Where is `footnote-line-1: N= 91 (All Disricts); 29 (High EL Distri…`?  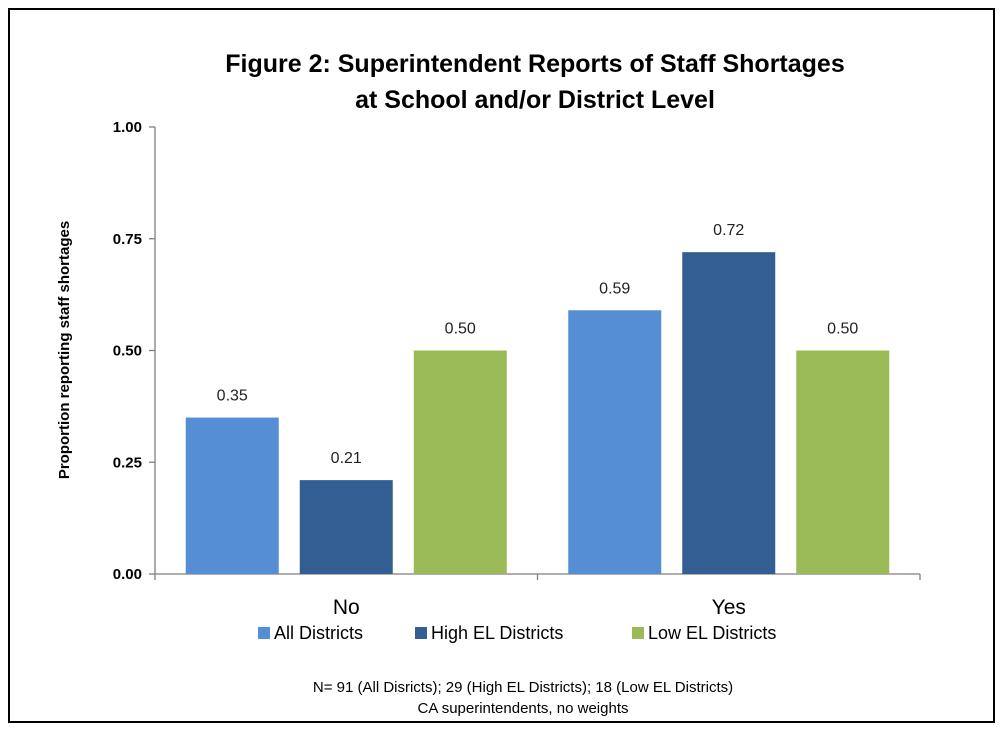
footnote-line-1: N= 91 (All Disricts); 29 (High EL Distri… is located at coordinates (523, 687).